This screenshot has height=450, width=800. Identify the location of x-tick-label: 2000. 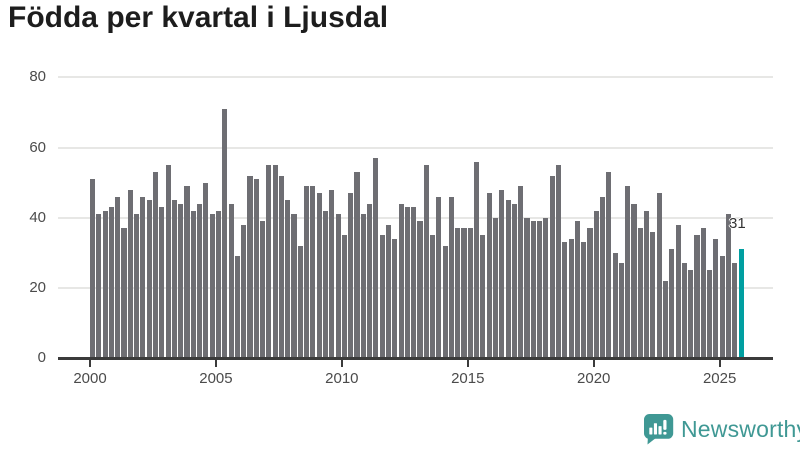
(90, 378).